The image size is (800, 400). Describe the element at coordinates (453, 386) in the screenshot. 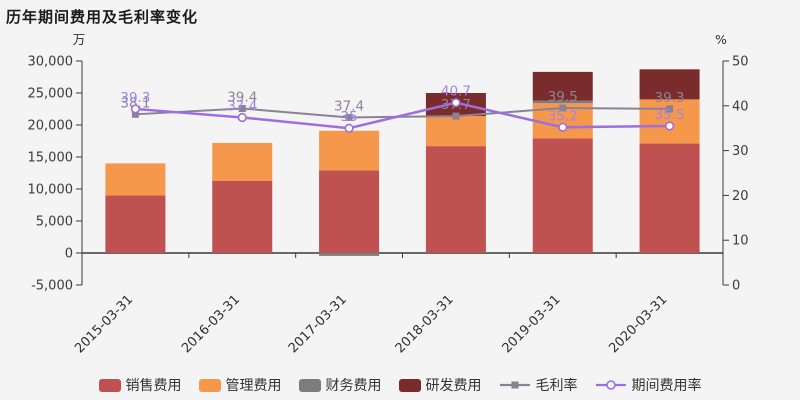

I see `legend-label: 研发费用` at that location.